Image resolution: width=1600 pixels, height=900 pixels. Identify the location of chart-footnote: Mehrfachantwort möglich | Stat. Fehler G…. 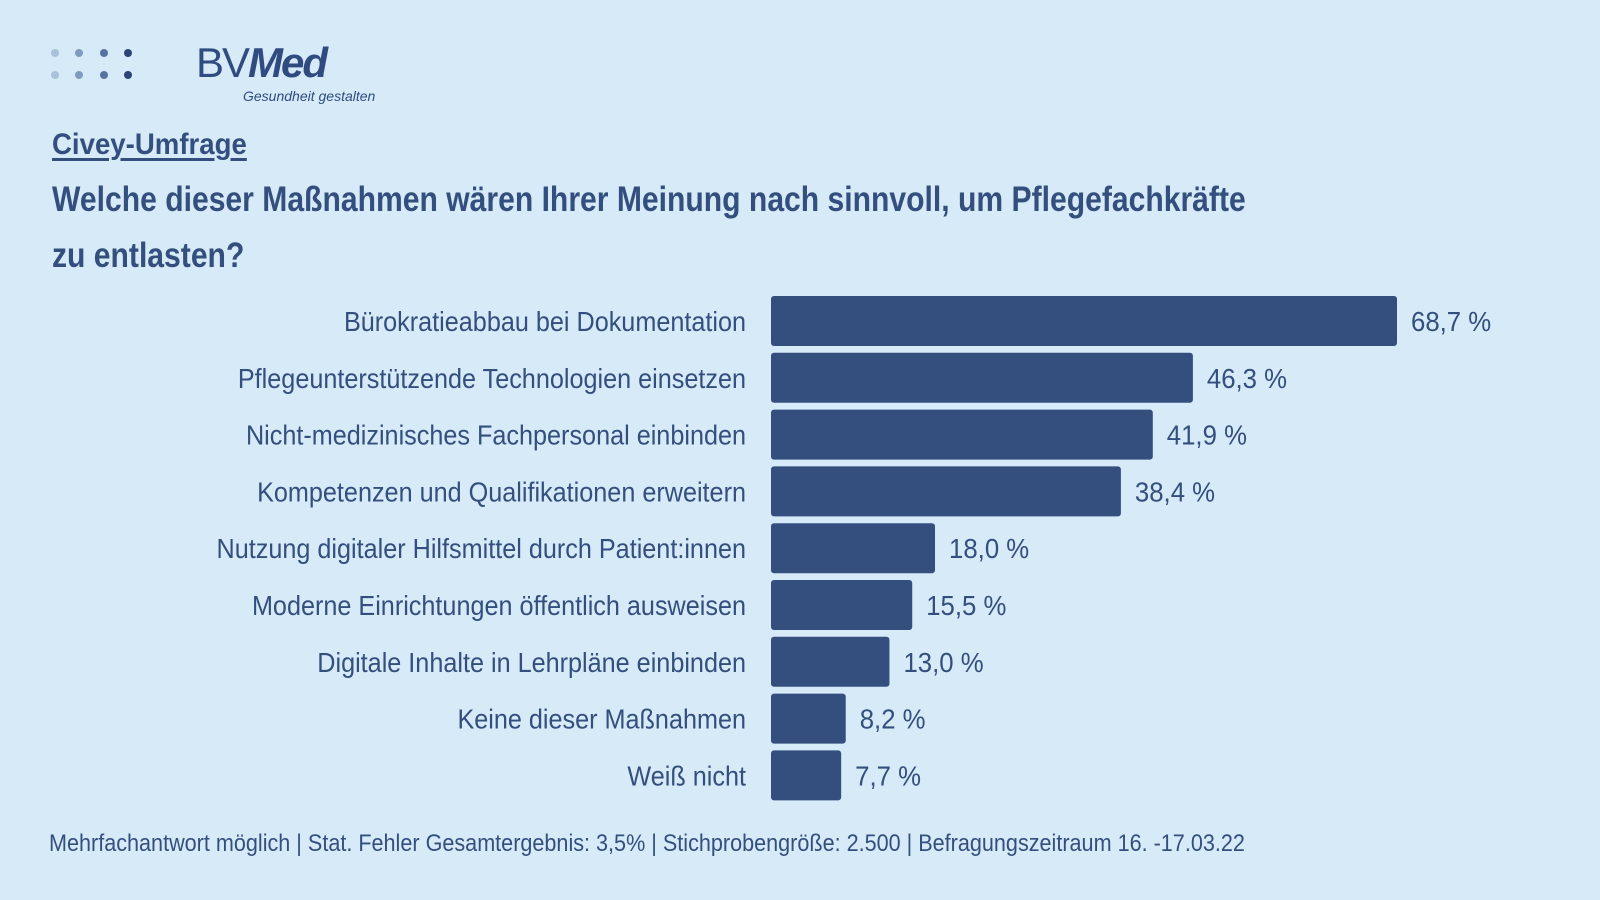
(647, 843).